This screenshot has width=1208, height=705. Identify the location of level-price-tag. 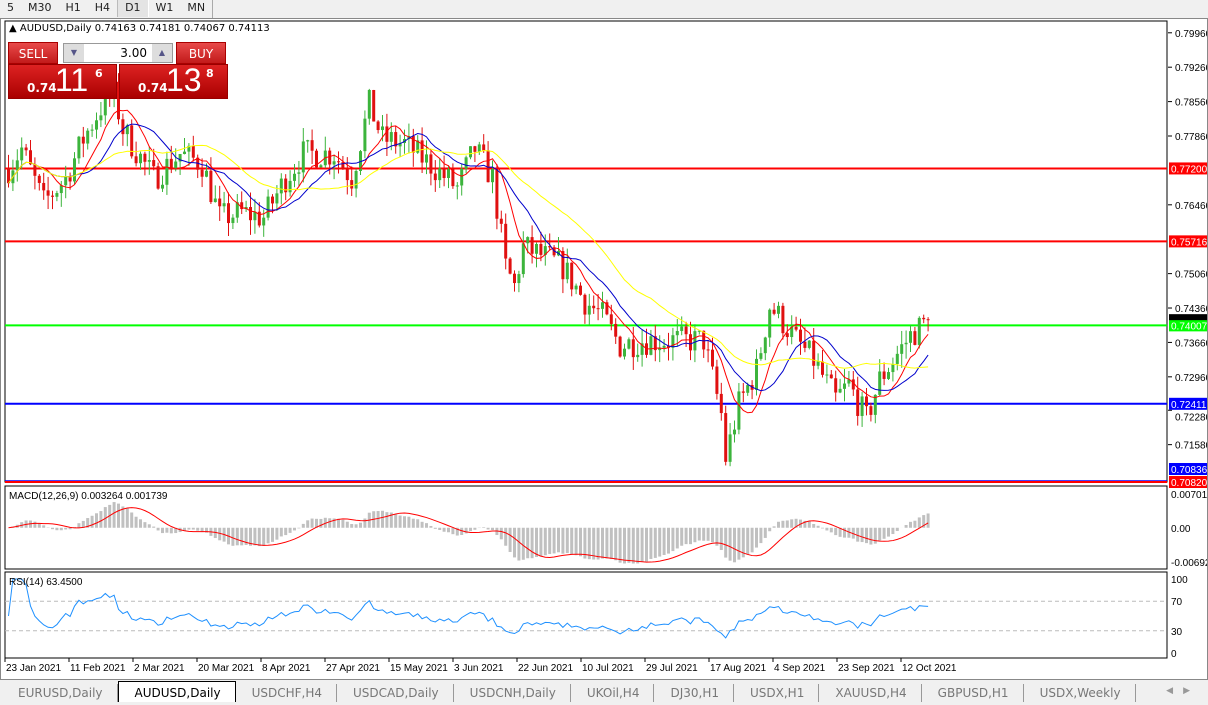
(1188, 482).